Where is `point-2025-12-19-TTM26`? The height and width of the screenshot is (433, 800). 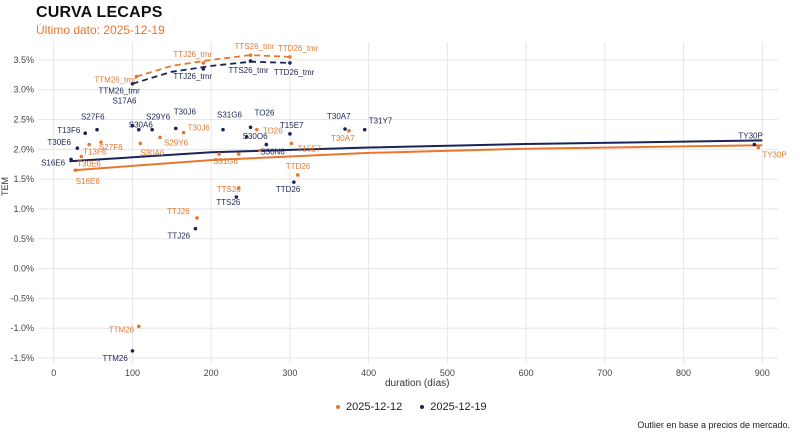 point-2025-12-19-TTM26 is located at coordinates (132, 351).